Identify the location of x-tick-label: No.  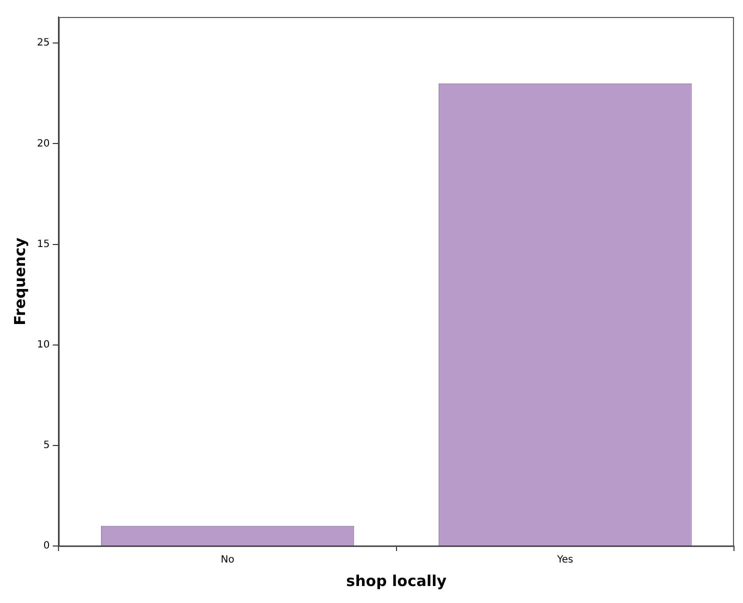
(227, 560).